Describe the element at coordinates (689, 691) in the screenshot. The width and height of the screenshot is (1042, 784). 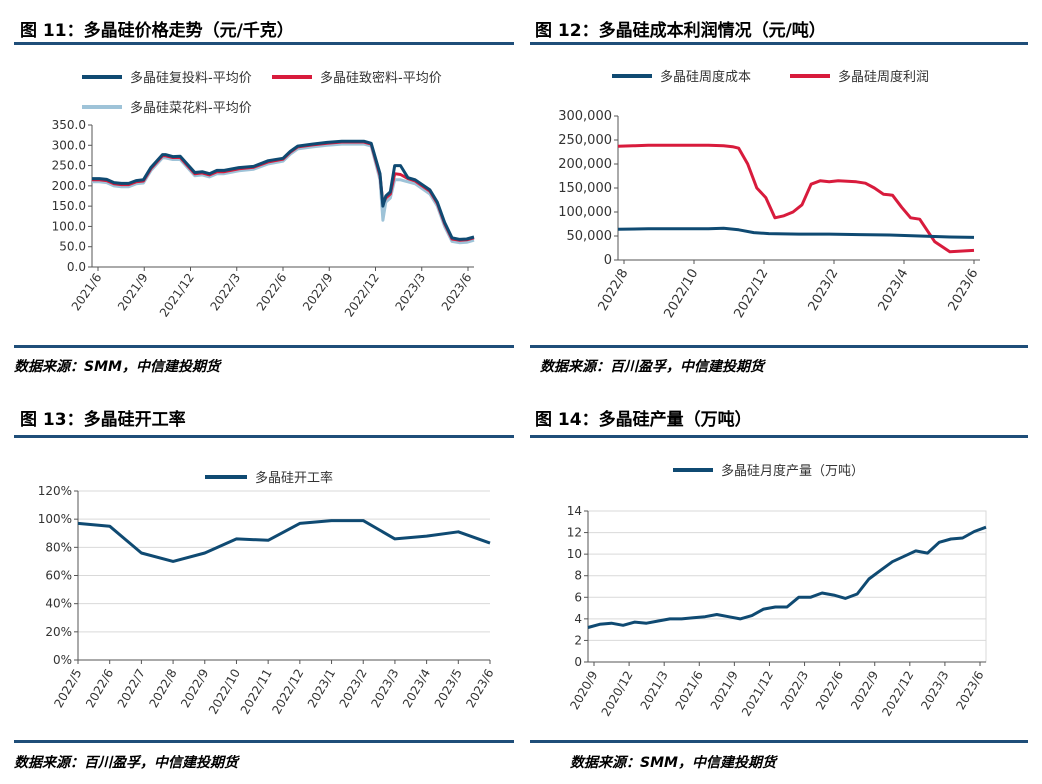
I see `x-tick-label: 2021/6` at that location.